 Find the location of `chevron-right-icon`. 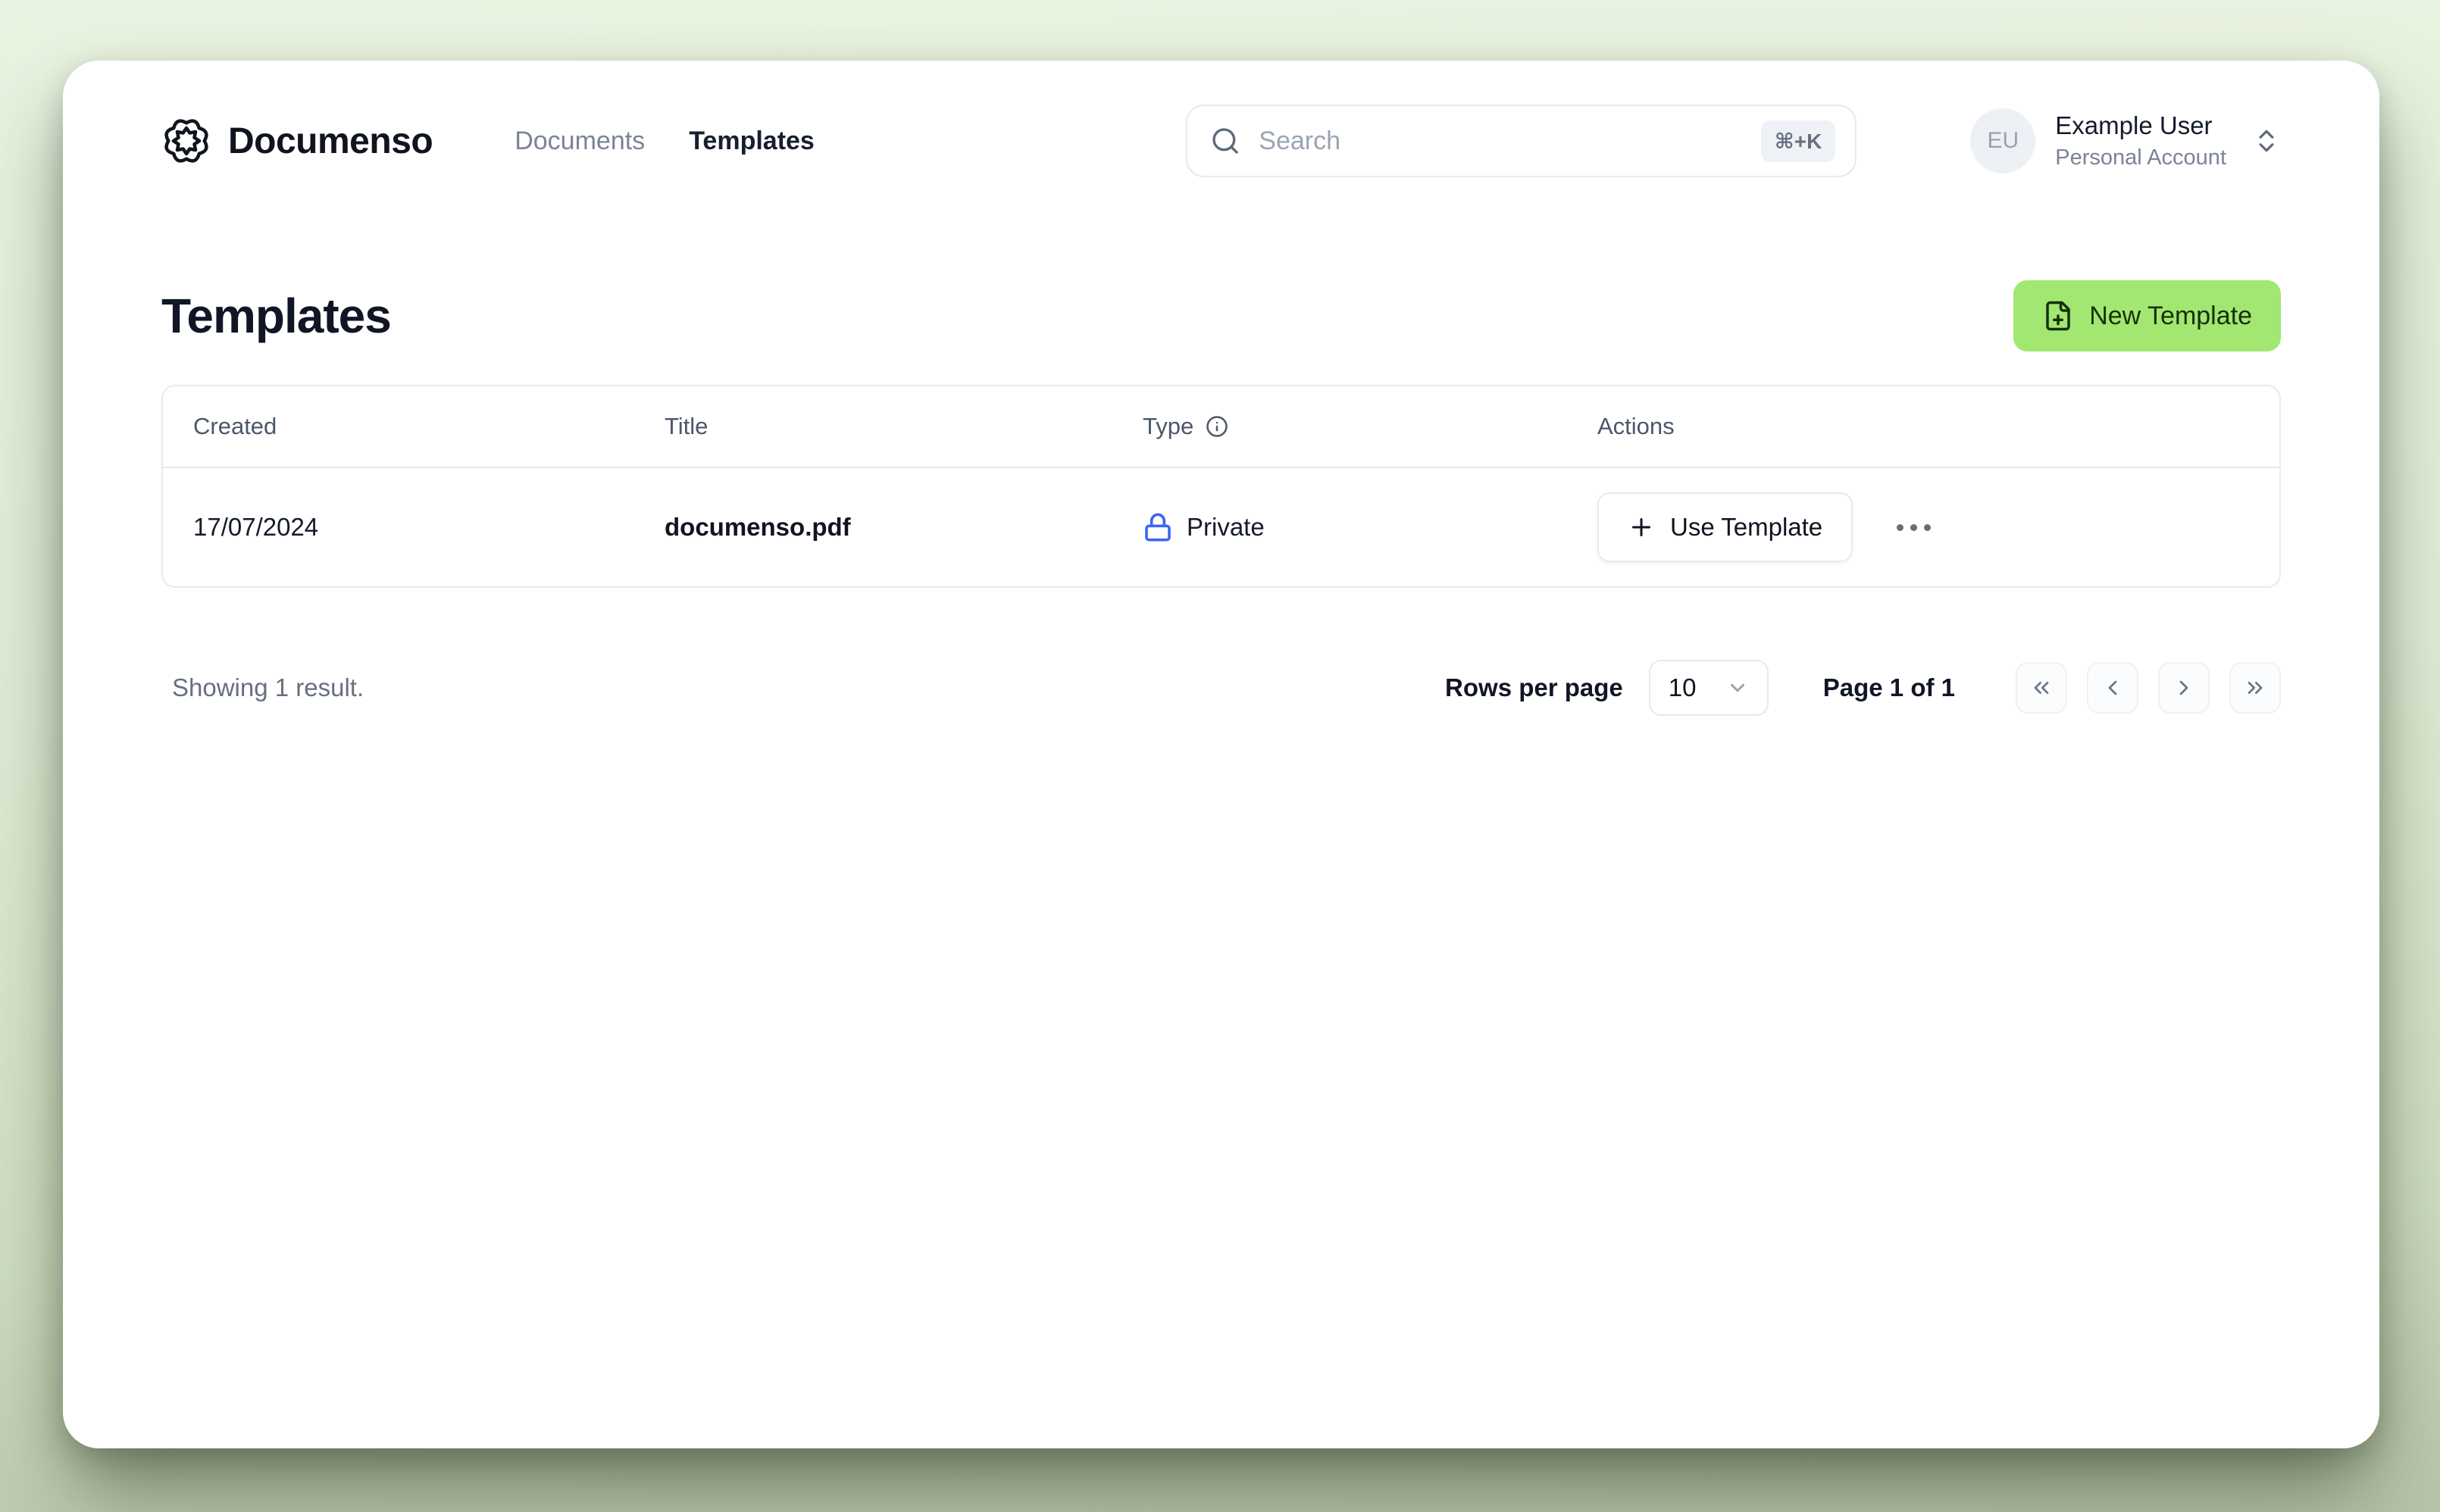

chevron-right-icon is located at coordinates (2183, 687).